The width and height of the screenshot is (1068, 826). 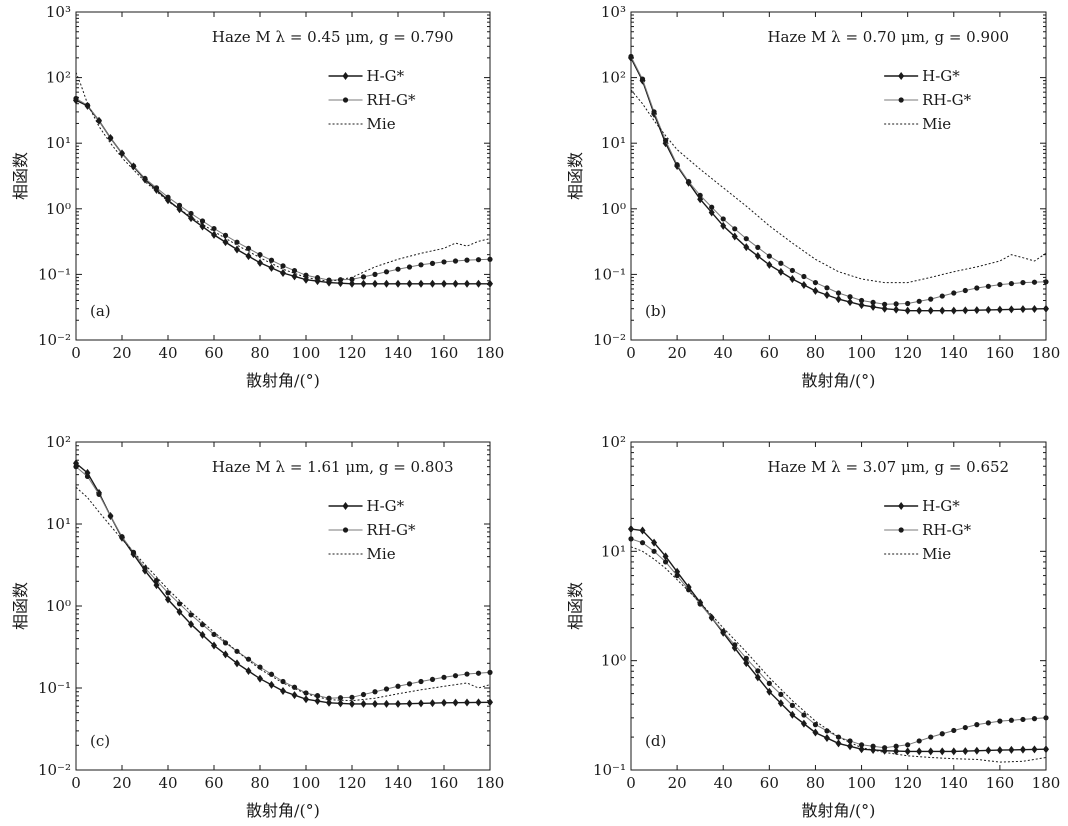 What do you see at coordinates (100, 311) in the screenshot?
I see `panel-label: (a)` at bounding box center [100, 311].